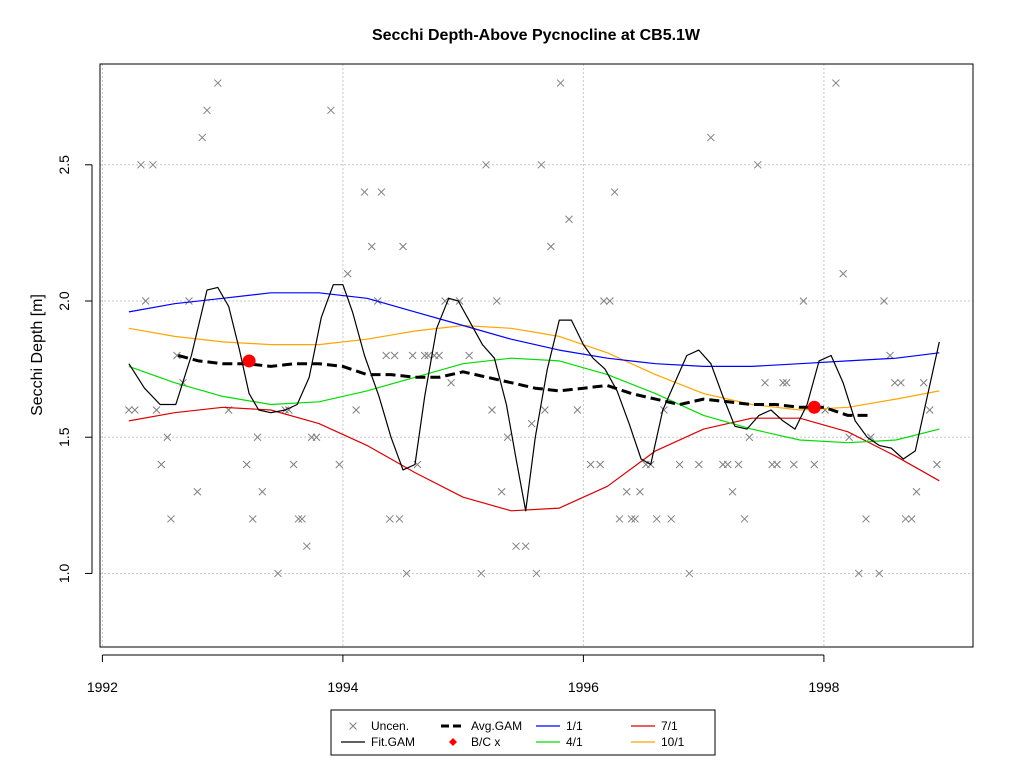 The image size is (1024, 768). I want to click on legend-label: B/C x, so click(485, 742).